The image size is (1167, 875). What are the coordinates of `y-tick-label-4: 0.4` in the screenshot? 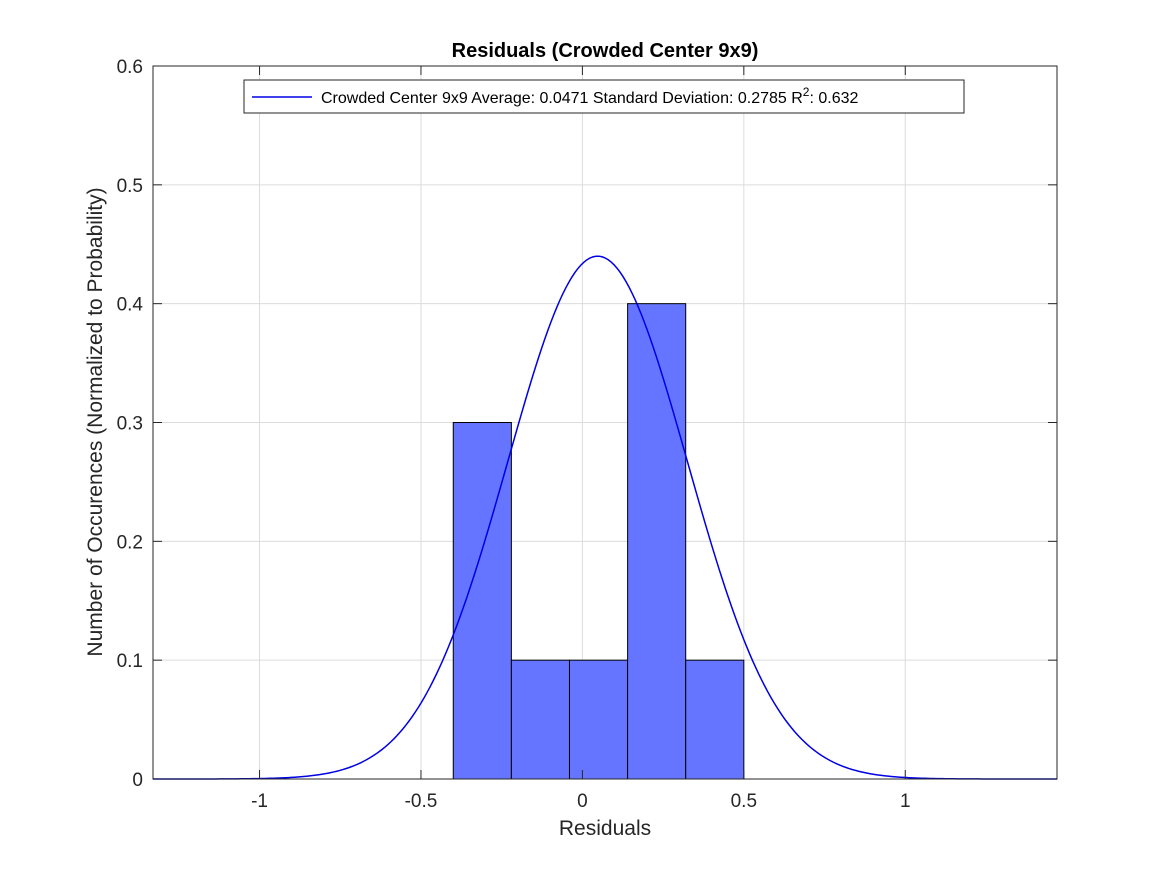 It's located at (130, 305).